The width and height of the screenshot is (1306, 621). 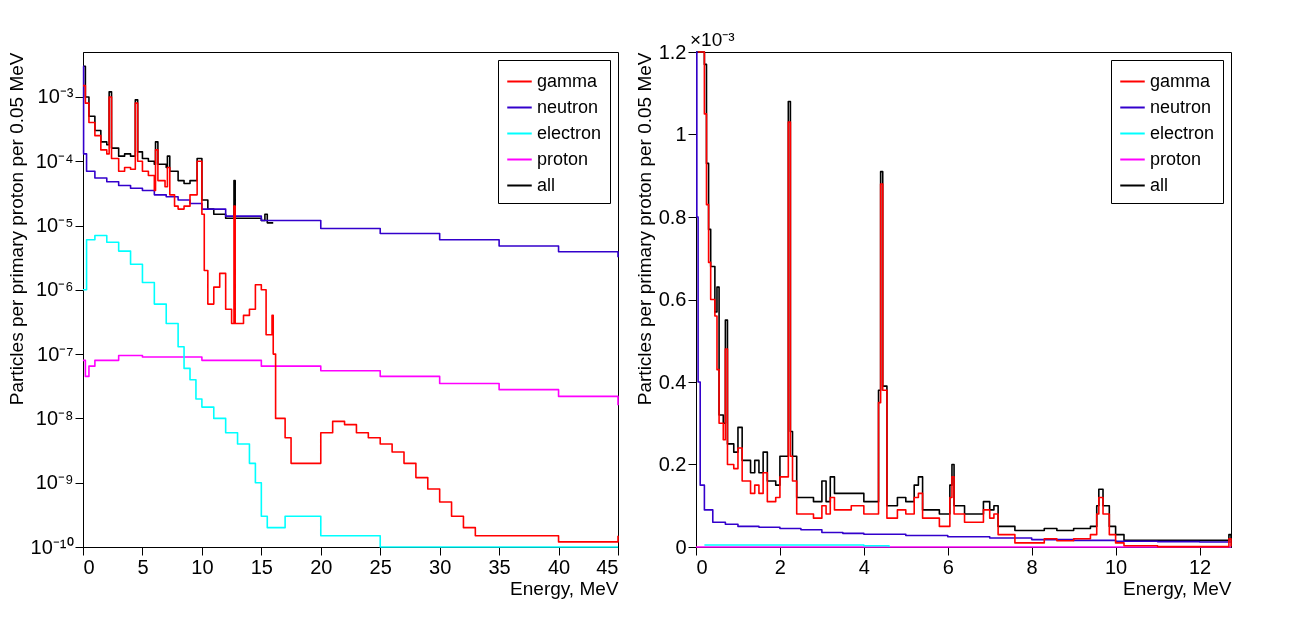 What do you see at coordinates (321, 566) in the screenshot?
I see `x-tick-label: 20` at bounding box center [321, 566].